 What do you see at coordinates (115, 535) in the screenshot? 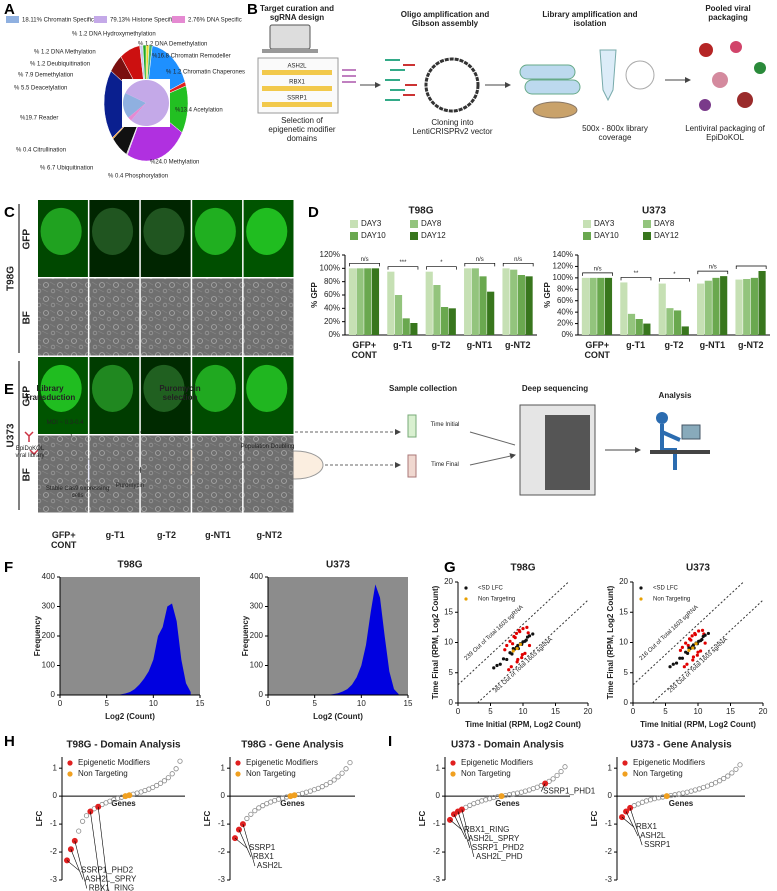
I see `column-label: g-T1` at bounding box center [115, 535].